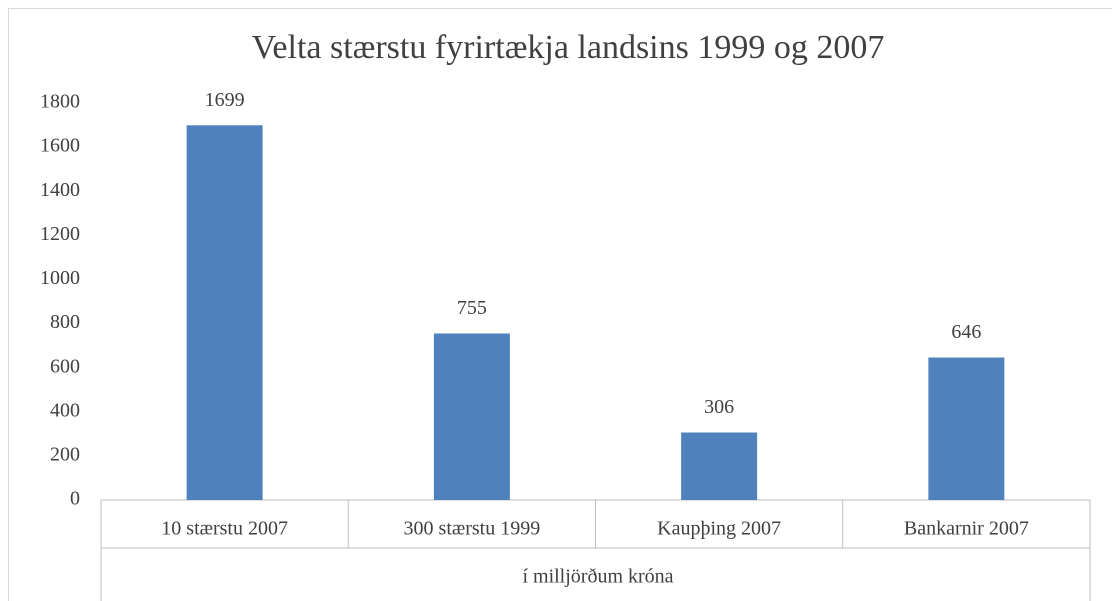  I want to click on y-tick-label: 400, so click(65, 410).